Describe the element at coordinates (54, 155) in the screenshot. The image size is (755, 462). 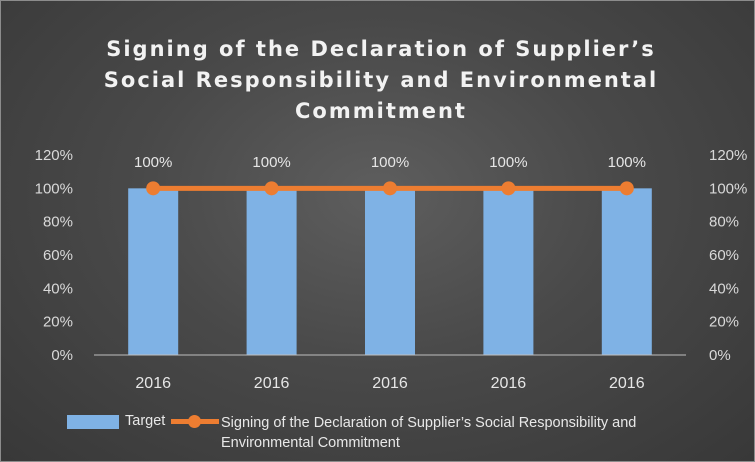
I see `y-tick-label-left: 120%` at that location.